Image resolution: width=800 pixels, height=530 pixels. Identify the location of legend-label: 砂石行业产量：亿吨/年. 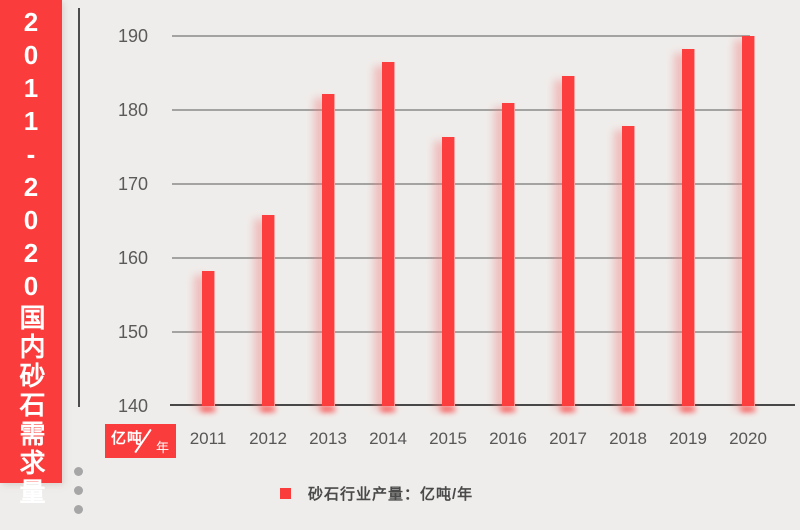
(391, 494).